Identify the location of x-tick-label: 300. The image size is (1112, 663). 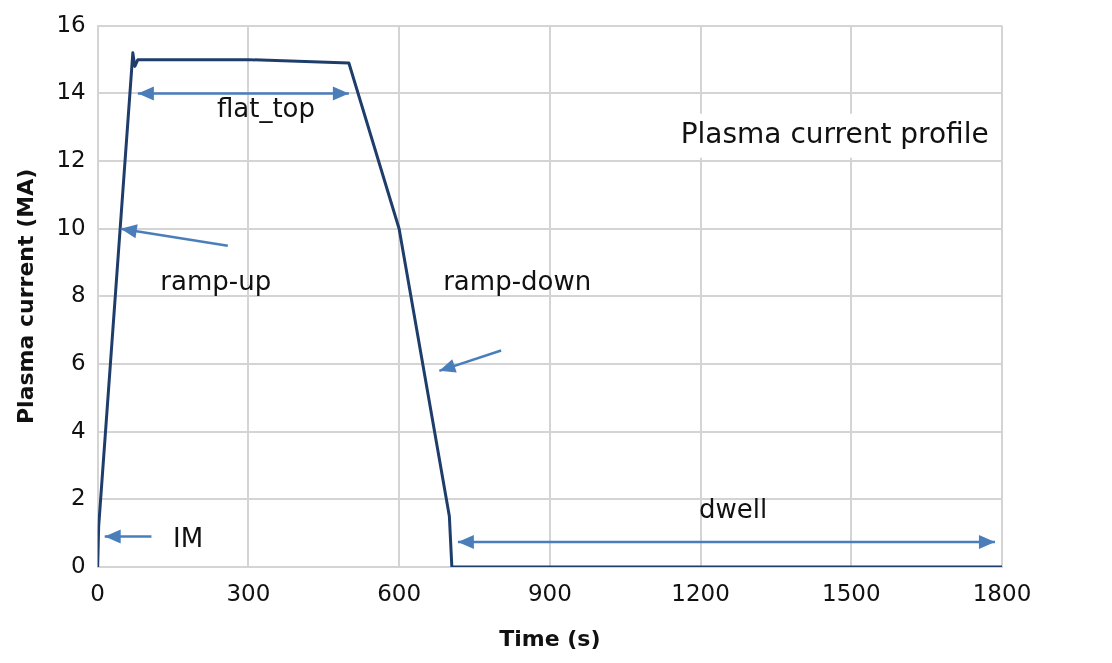
(248, 592).